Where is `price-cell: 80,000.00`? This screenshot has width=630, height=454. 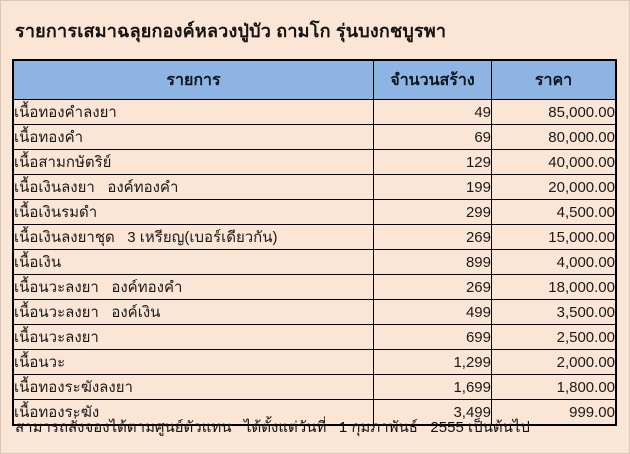 price-cell: 80,000.00 is located at coordinates (554, 137).